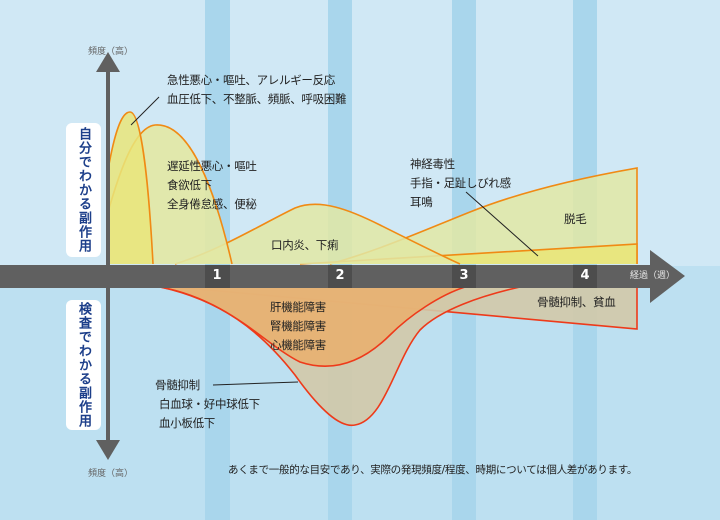 The width and height of the screenshot is (720, 520). I want to click on organ-dysfunction-label: 肝機能障害 腎機能障害 心機能障害, so click(298, 326).